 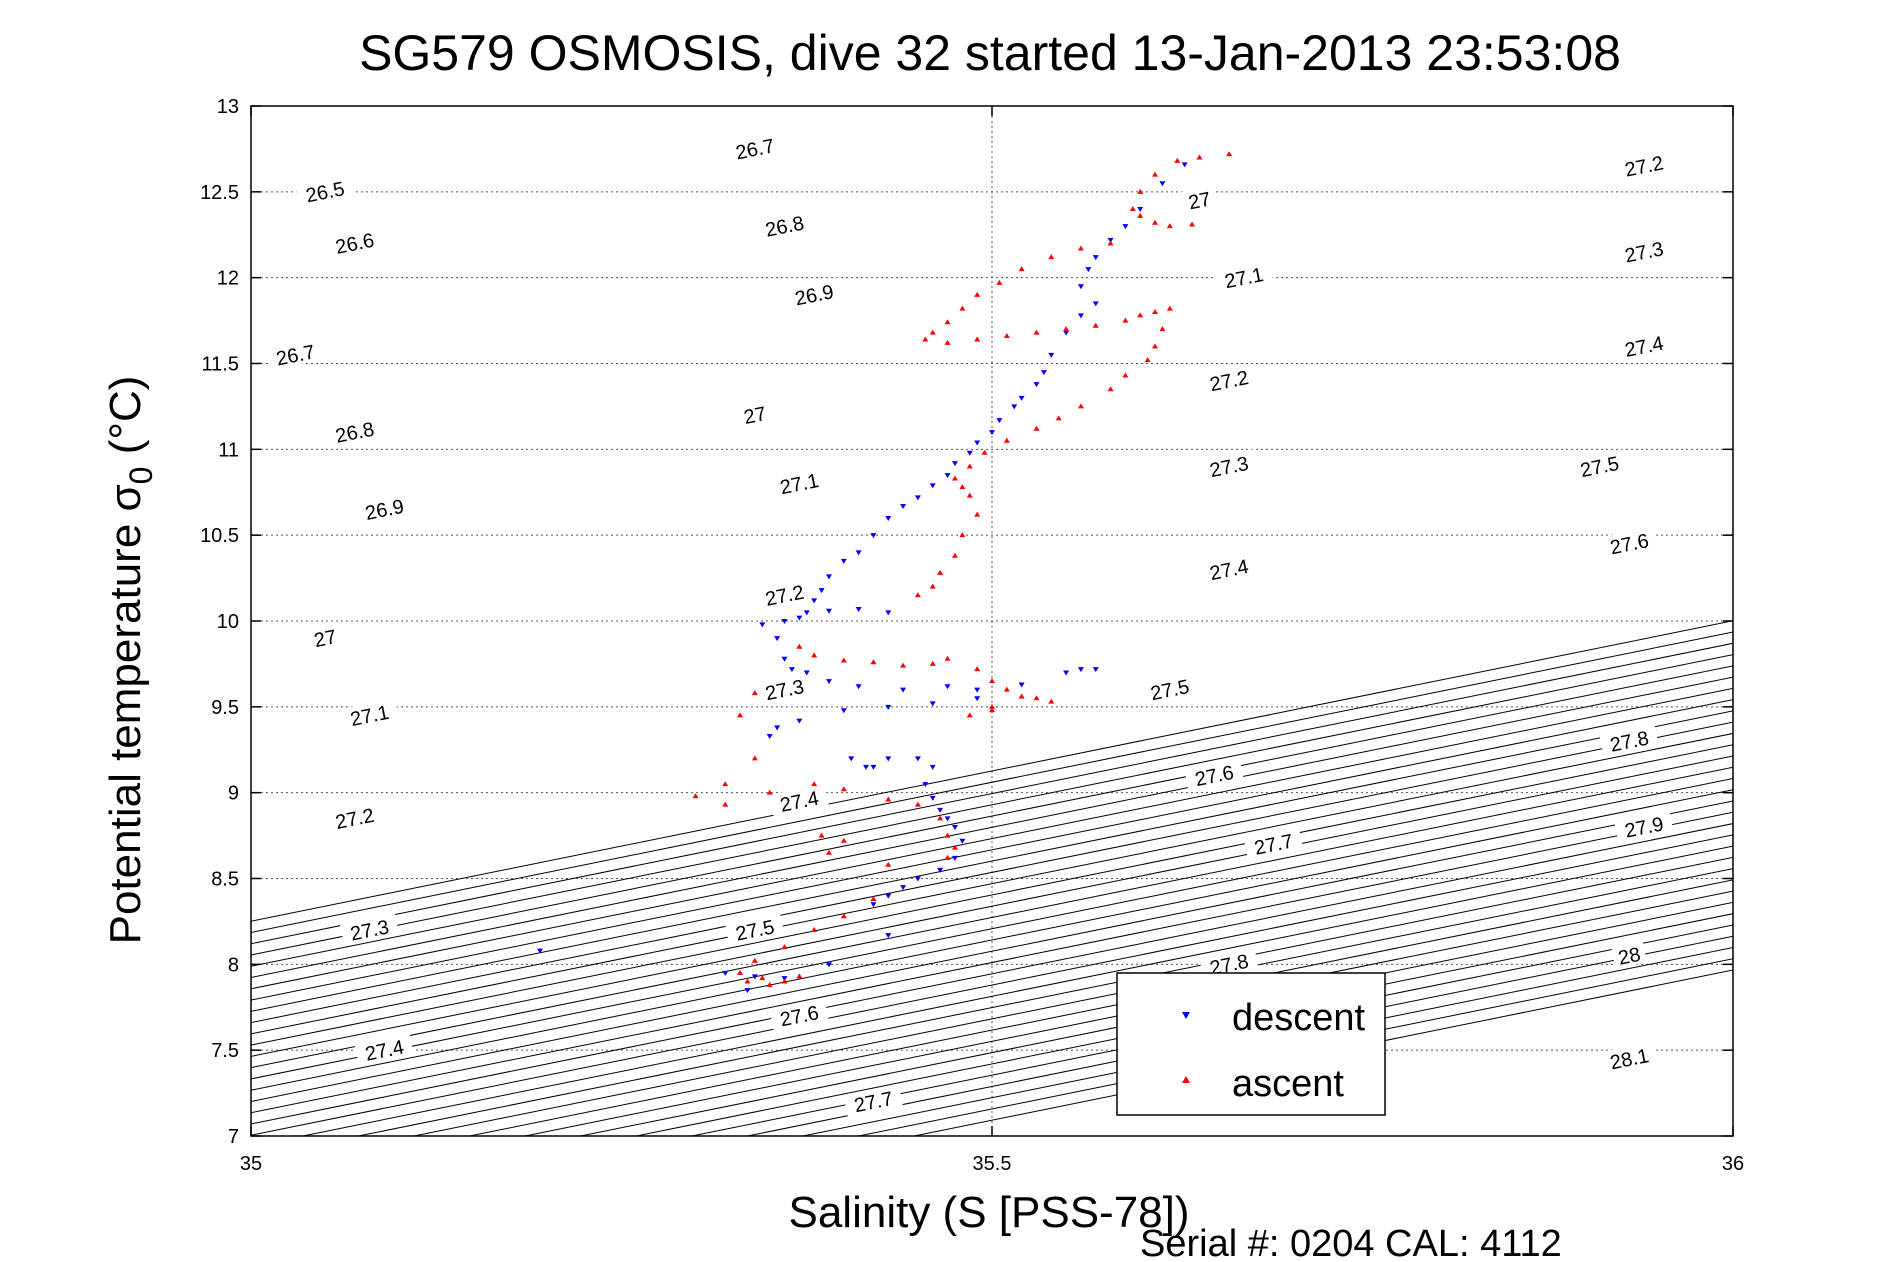 What do you see at coordinates (354, 242) in the screenshot?
I see `contour-label: 26.6` at bounding box center [354, 242].